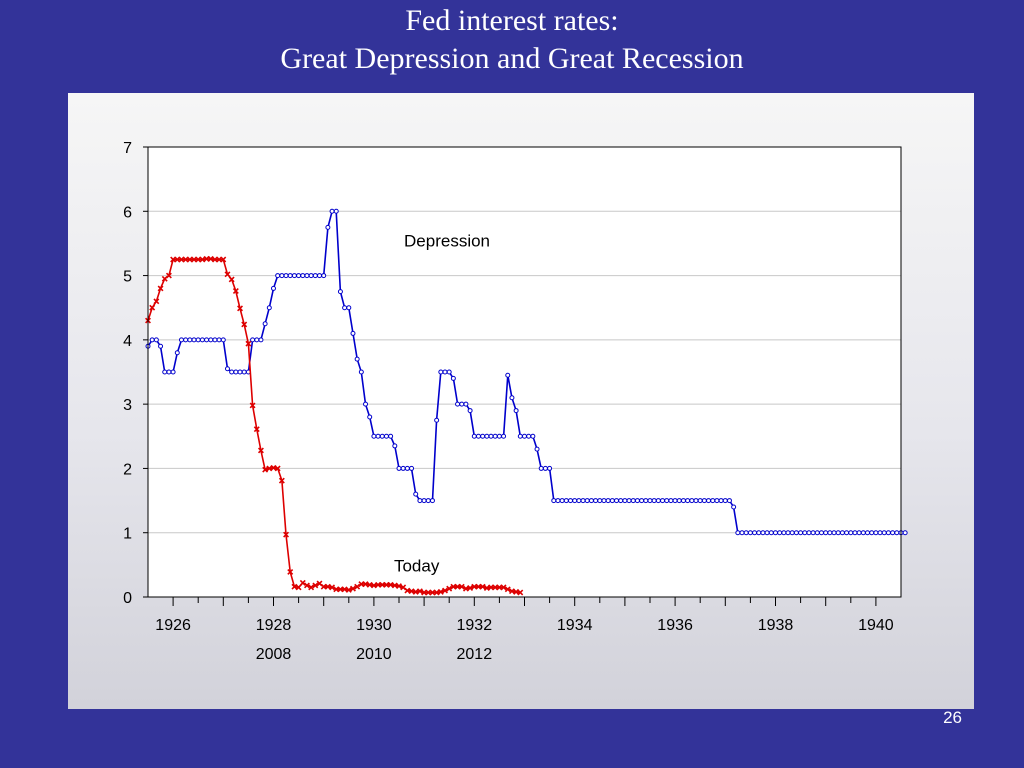 Image resolution: width=1024 pixels, height=768 pixels. Describe the element at coordinates (173, 625) in the screenshot. I see `x-tick-label: 1926` at that location.